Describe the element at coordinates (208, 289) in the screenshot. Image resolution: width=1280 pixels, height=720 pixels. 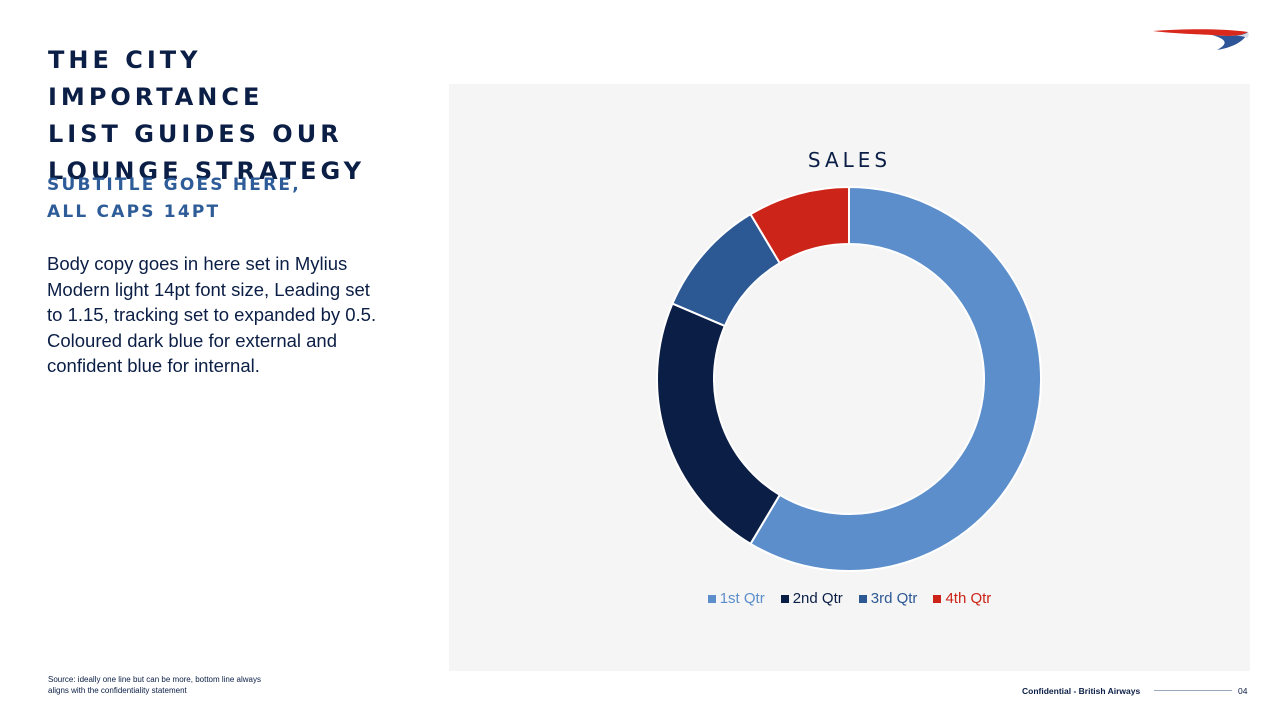
I see `body-line: Modern light 14pt font size, Leading set` at that location.